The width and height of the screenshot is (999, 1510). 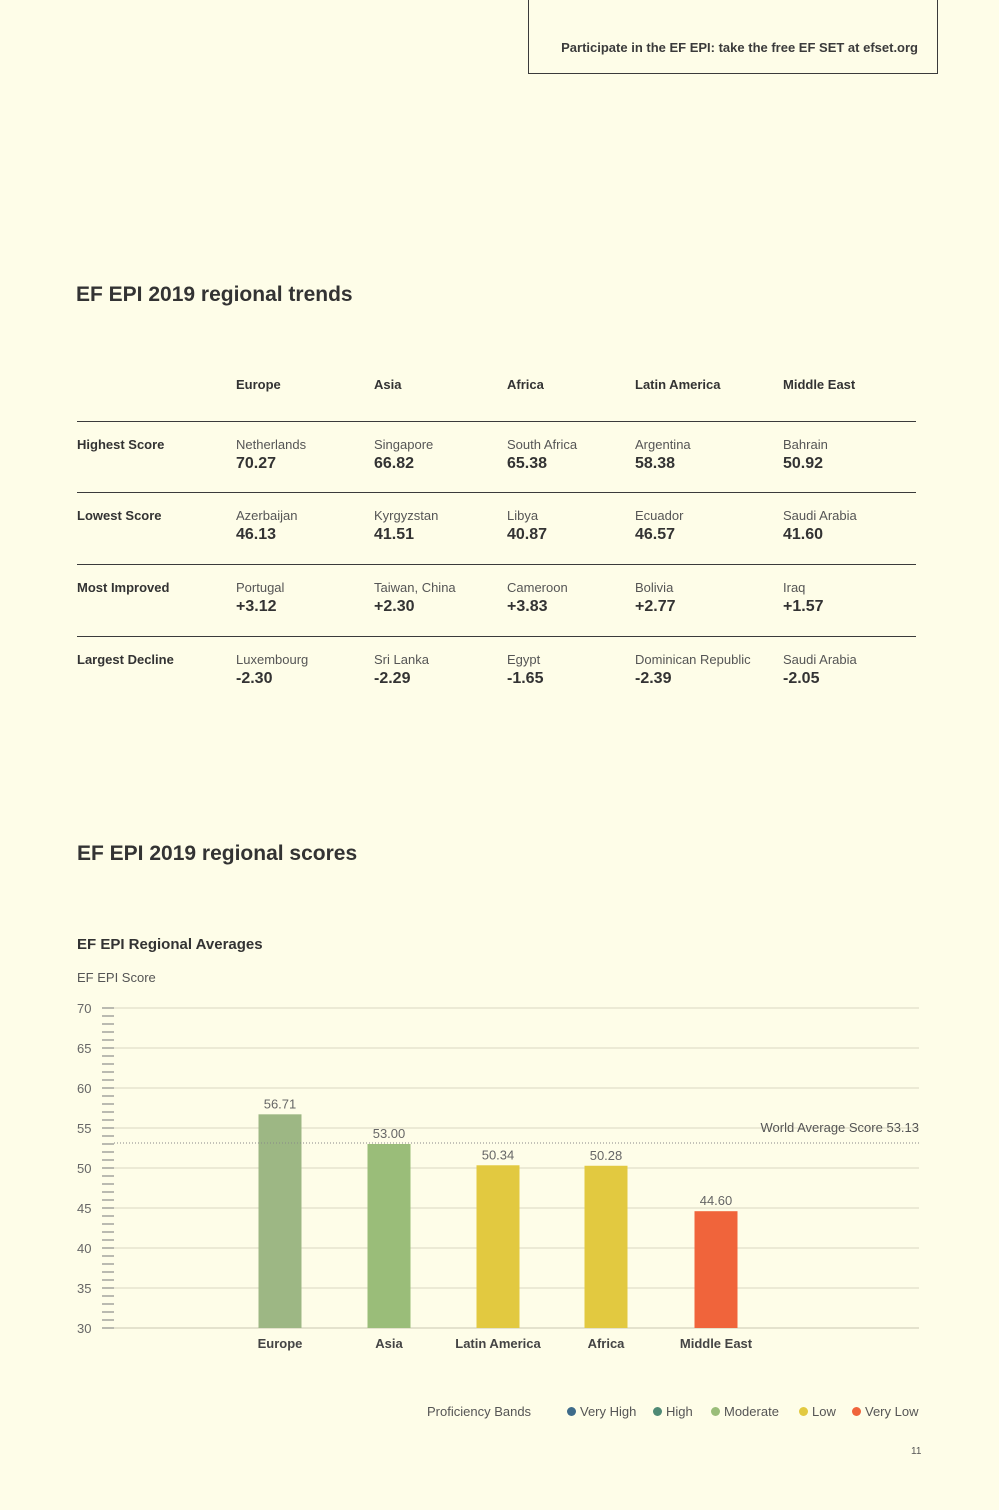 I want to click on y-tick-label: 60, so click(x=84, y=1088).